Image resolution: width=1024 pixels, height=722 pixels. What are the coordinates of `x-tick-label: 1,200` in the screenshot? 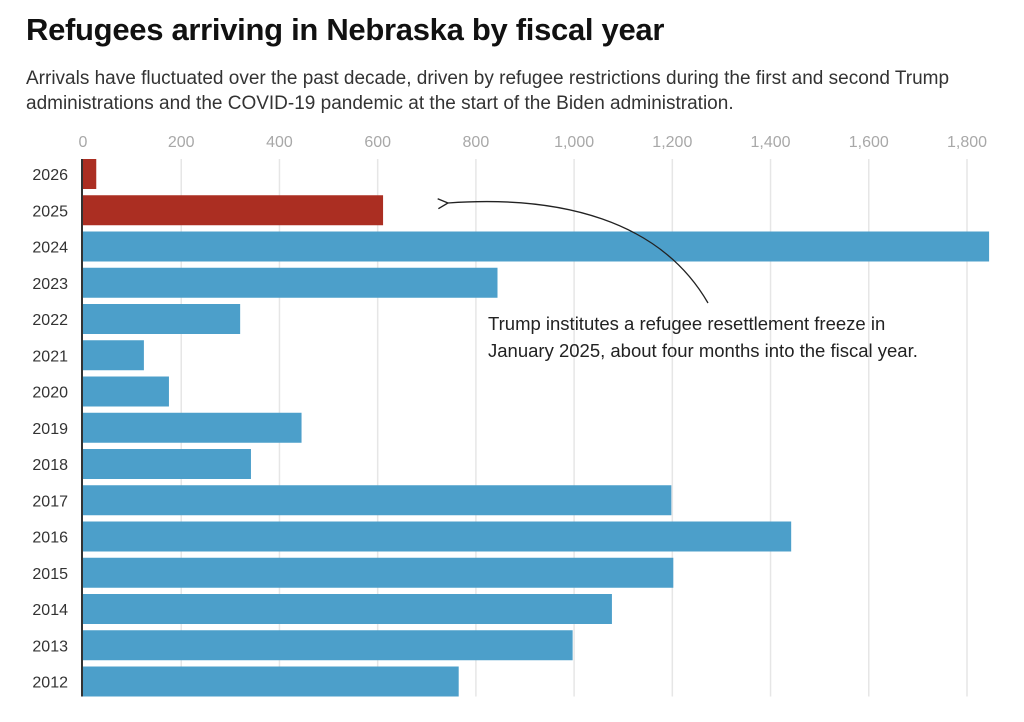 It's located at (672, 142).